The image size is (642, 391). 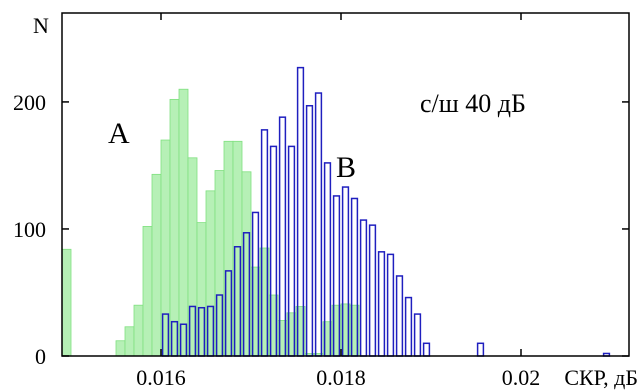 I want to click on series-b-annotation: B, so click(x=346, y=167).